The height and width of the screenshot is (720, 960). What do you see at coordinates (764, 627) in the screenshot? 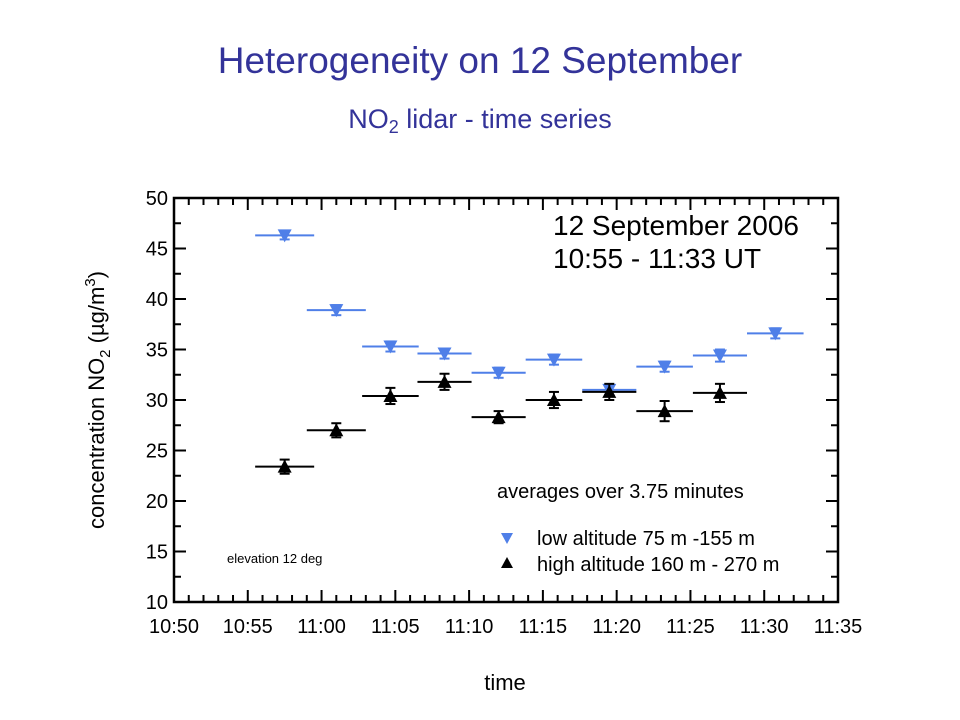
I see `x-tick-label: 11:30` at bounding box center [764, 627].